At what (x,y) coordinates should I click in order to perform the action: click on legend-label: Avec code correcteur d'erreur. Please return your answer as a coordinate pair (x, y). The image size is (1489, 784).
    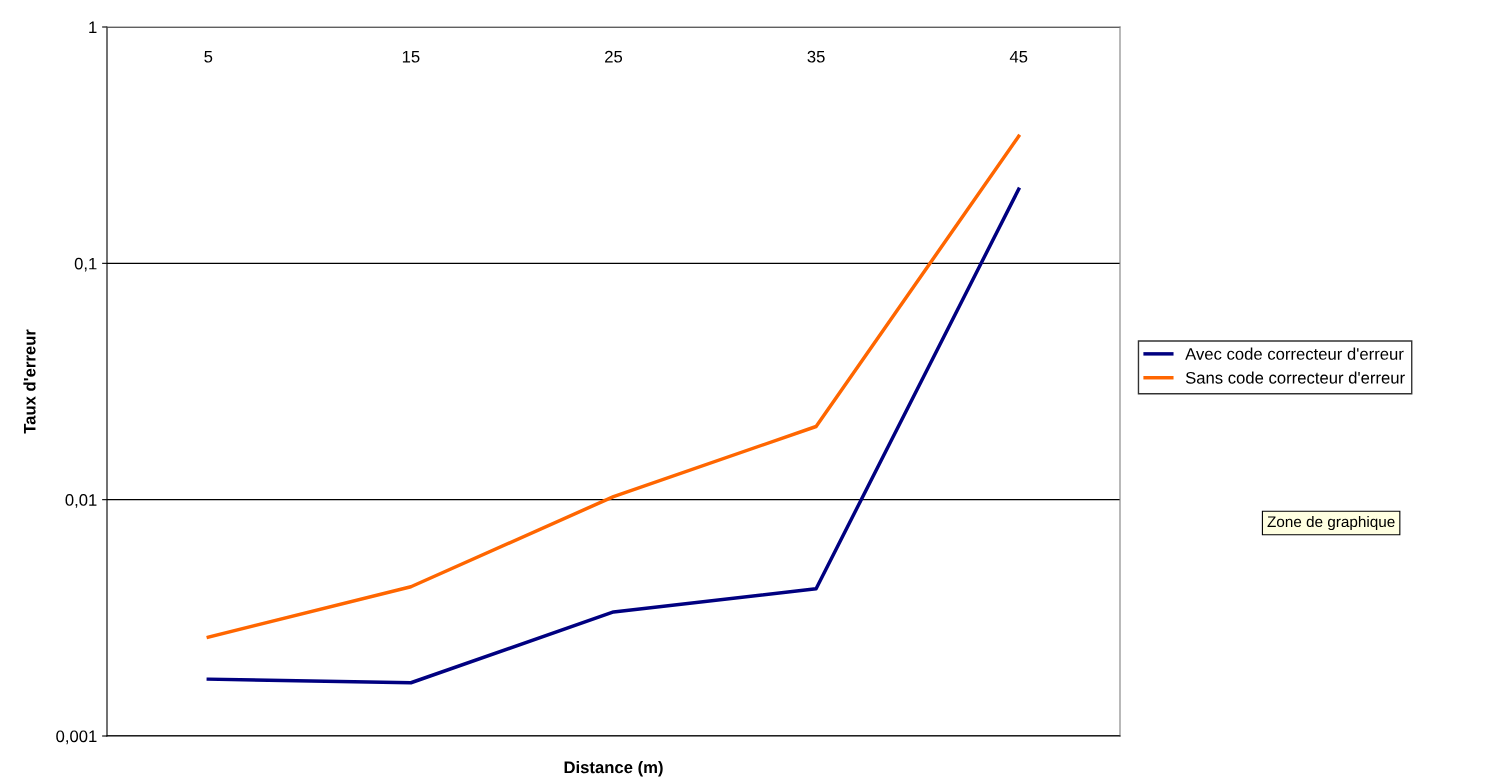
    Looking at the image, I should click on (1294, 353).